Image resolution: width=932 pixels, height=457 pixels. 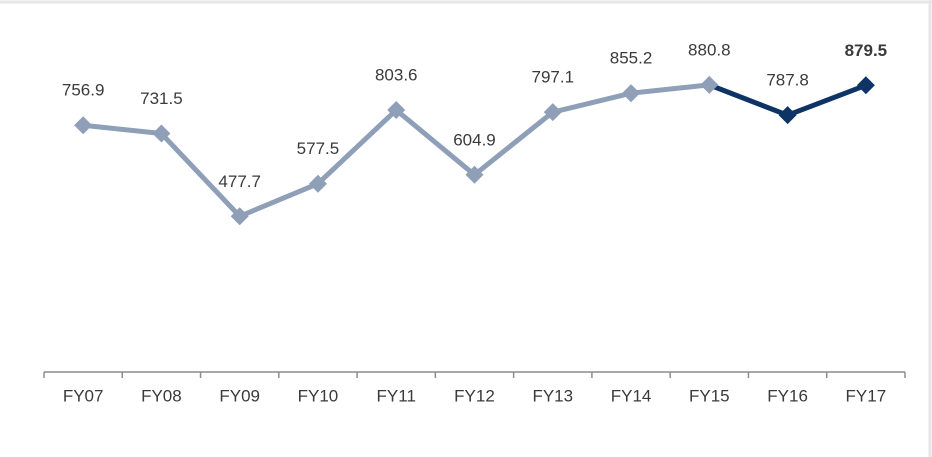 I want to click on x-tick-label: FY07, so click(x=83, y=395).